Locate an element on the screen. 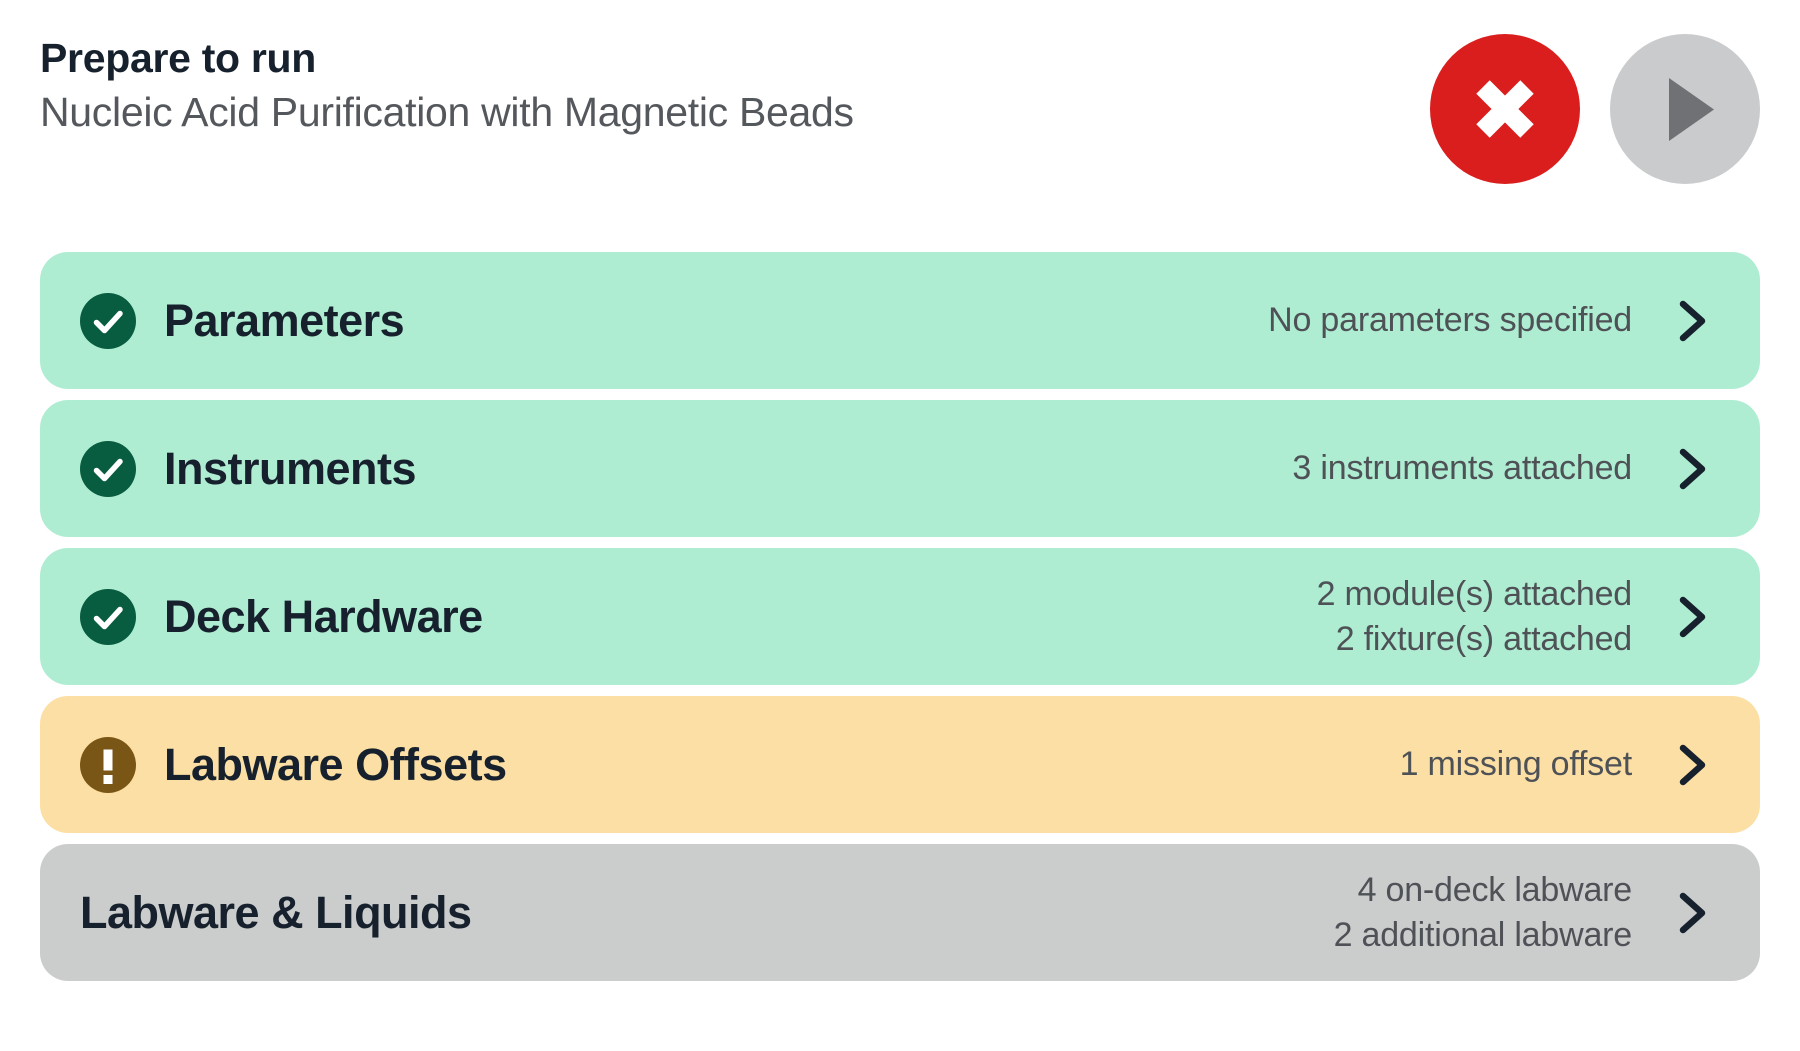  detail-line: 4 on-deck labware is located at coordinates (1495, 889).